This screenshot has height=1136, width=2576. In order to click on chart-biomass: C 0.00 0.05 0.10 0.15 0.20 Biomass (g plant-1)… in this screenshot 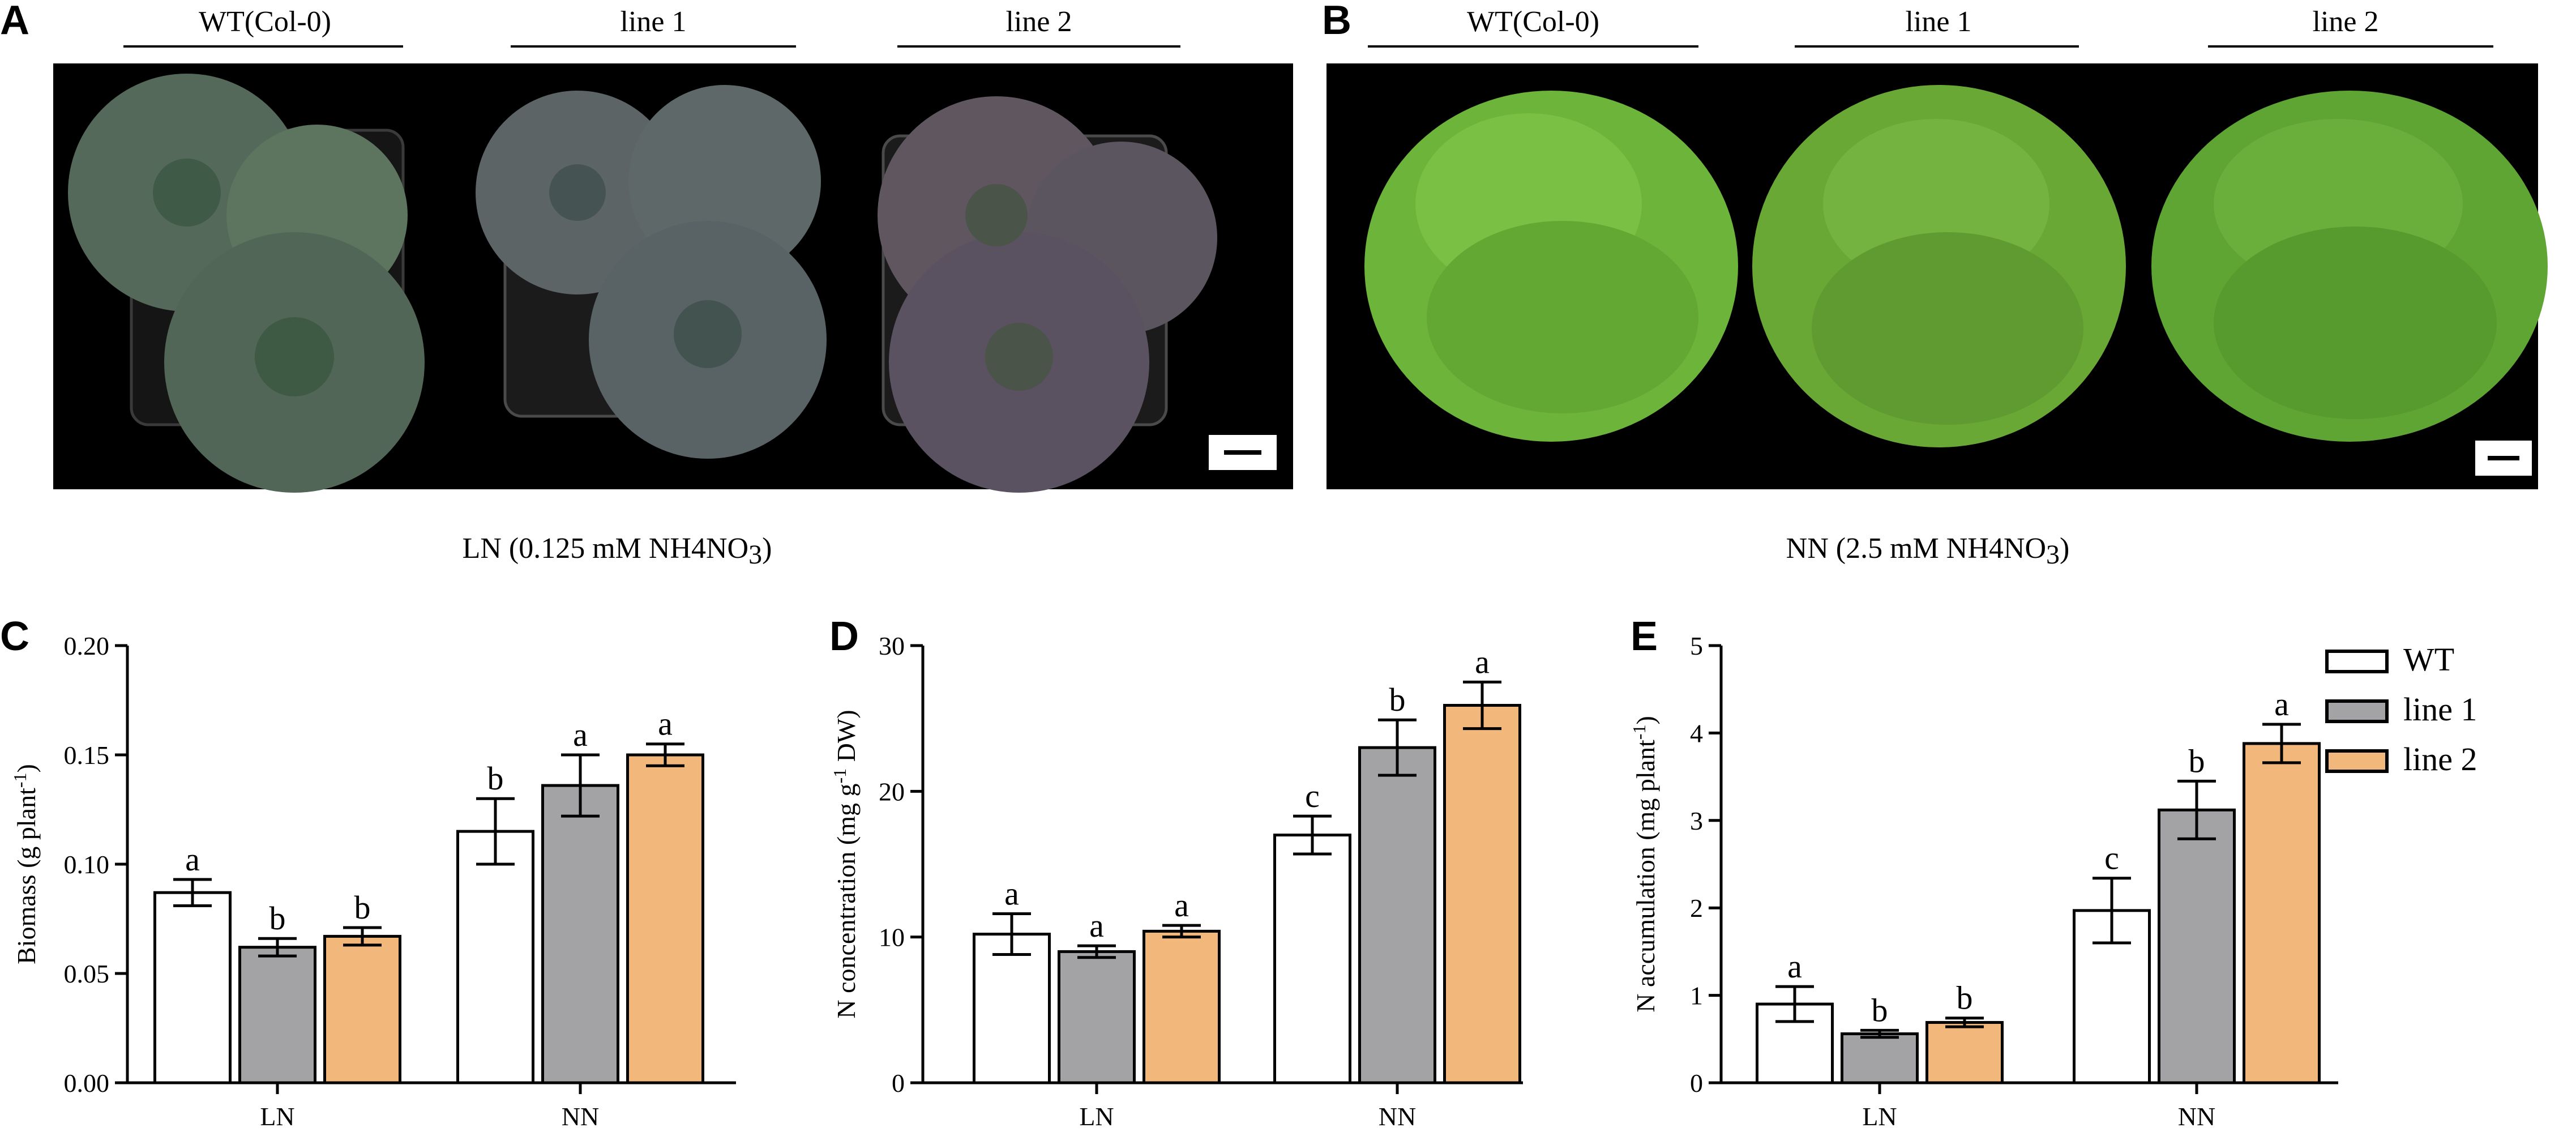, I will do `click(368, 872)`.